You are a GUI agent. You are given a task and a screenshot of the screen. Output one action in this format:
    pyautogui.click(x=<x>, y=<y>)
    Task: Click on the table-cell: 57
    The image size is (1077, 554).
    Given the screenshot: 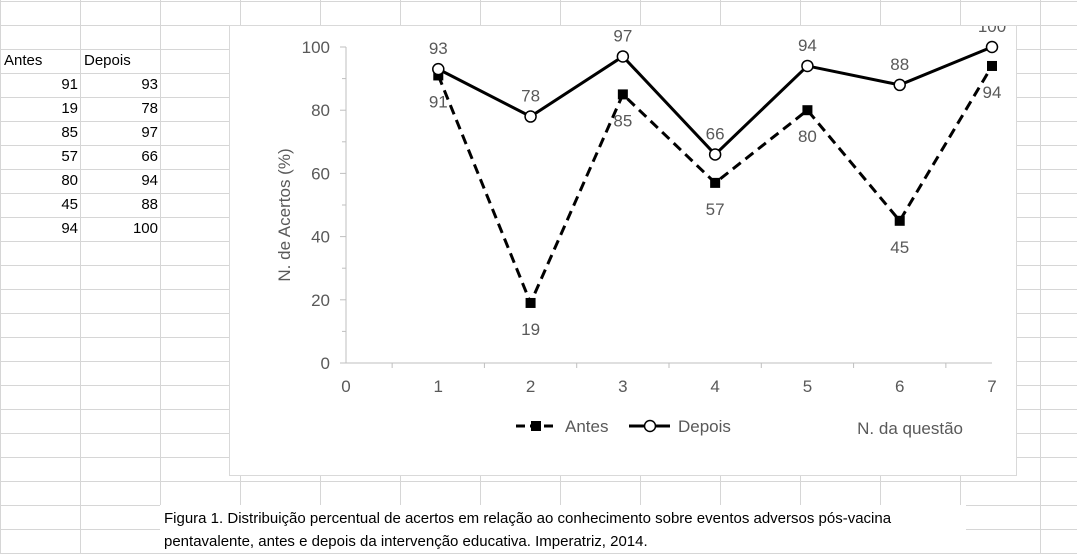 What is the action you would take?
    pyautogui.click(x=69, y=156)
    